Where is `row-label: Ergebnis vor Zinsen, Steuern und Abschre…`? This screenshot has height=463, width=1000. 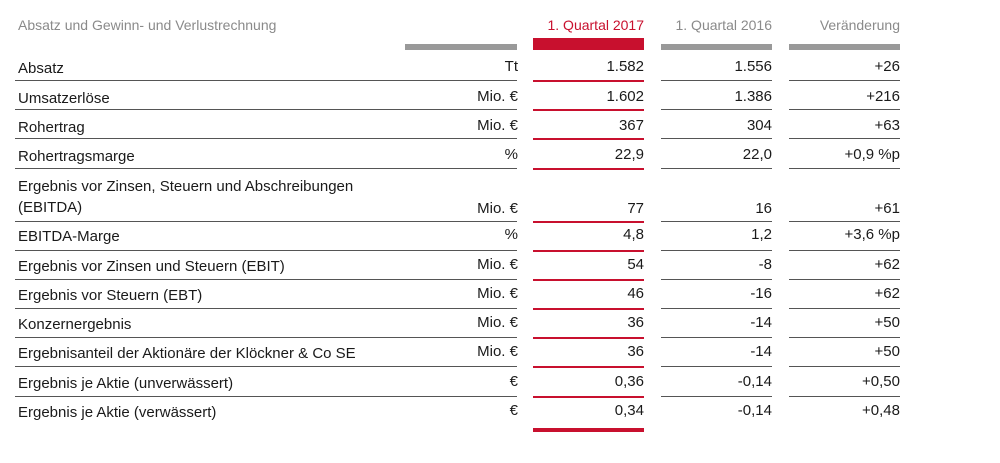 row-label: Ergebnis vor Zinsen, Steuern und Abschre… is located at coordinates (186, 186).